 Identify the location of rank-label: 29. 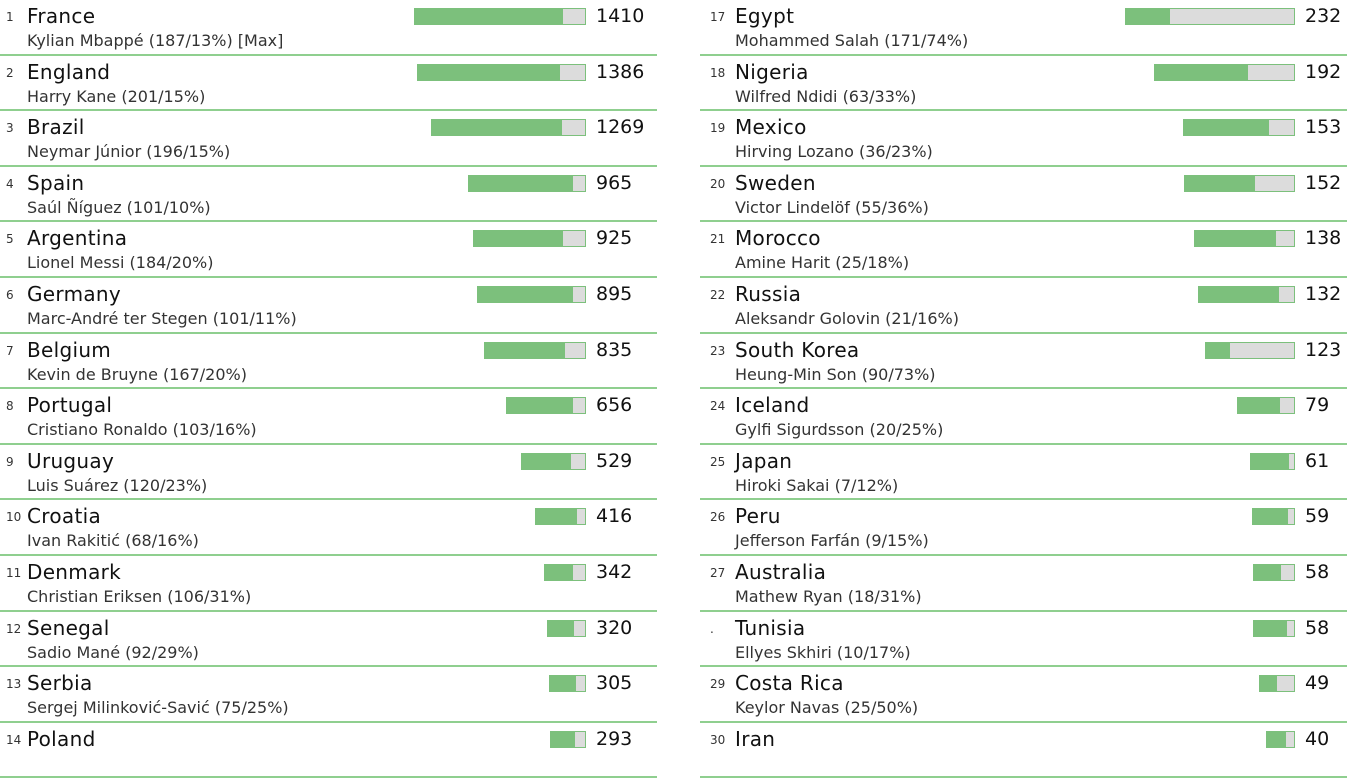
(718, 684).